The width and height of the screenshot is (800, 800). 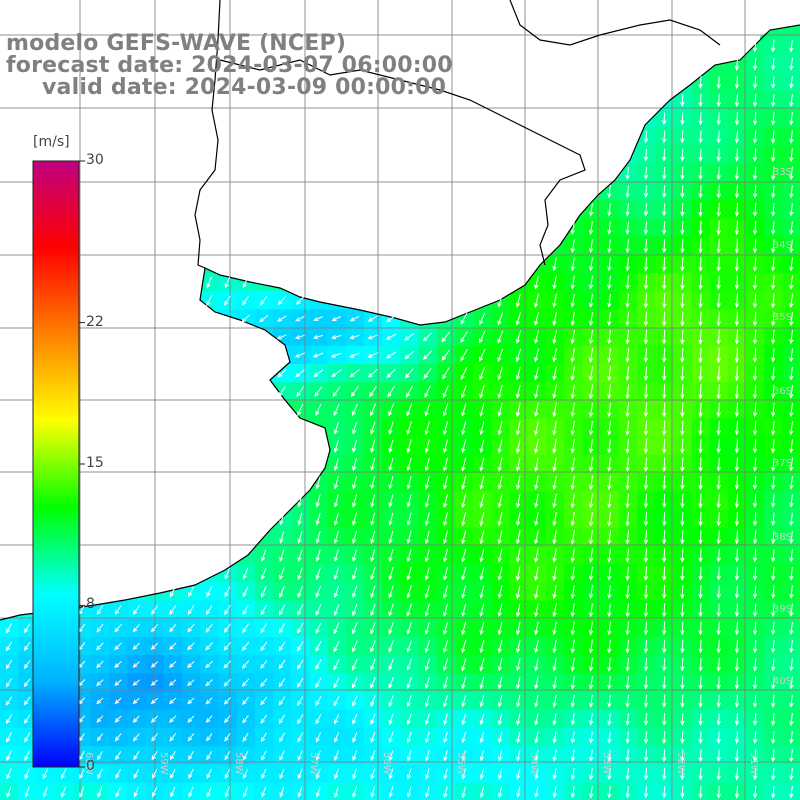 What do you see at coordinates (753, 763) in the screenshot?
I see `lon-label: 51W` at bounding box center [753, 763].